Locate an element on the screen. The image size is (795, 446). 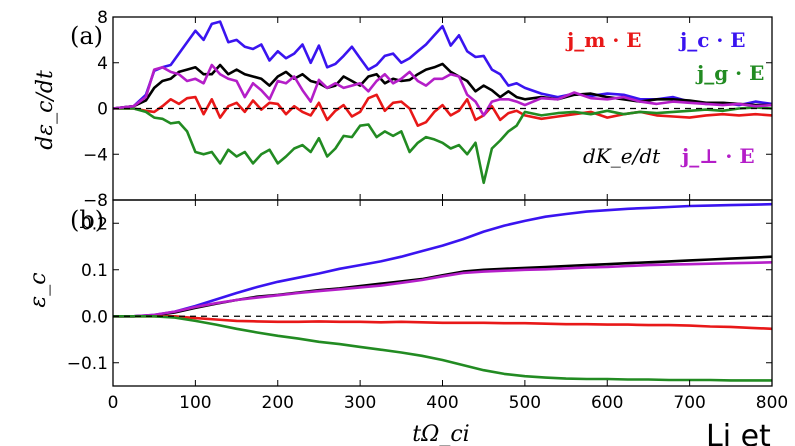
annotation-jg: j_g · E is located at coordinates (729, 73).